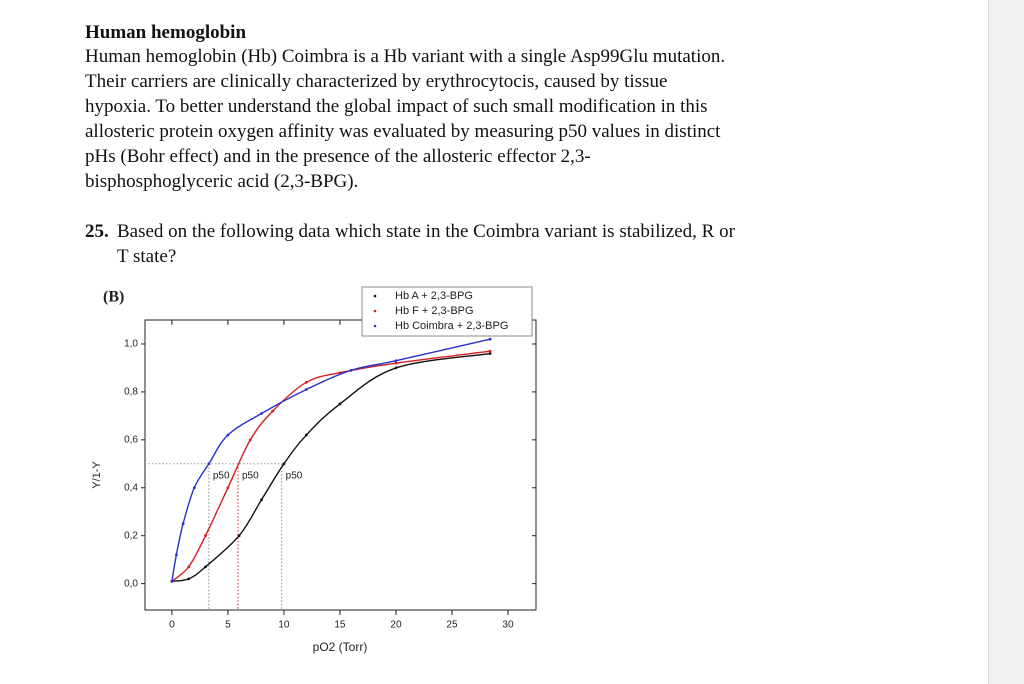  I want to click on y-tick-label: 1,0, so click(131, 344).